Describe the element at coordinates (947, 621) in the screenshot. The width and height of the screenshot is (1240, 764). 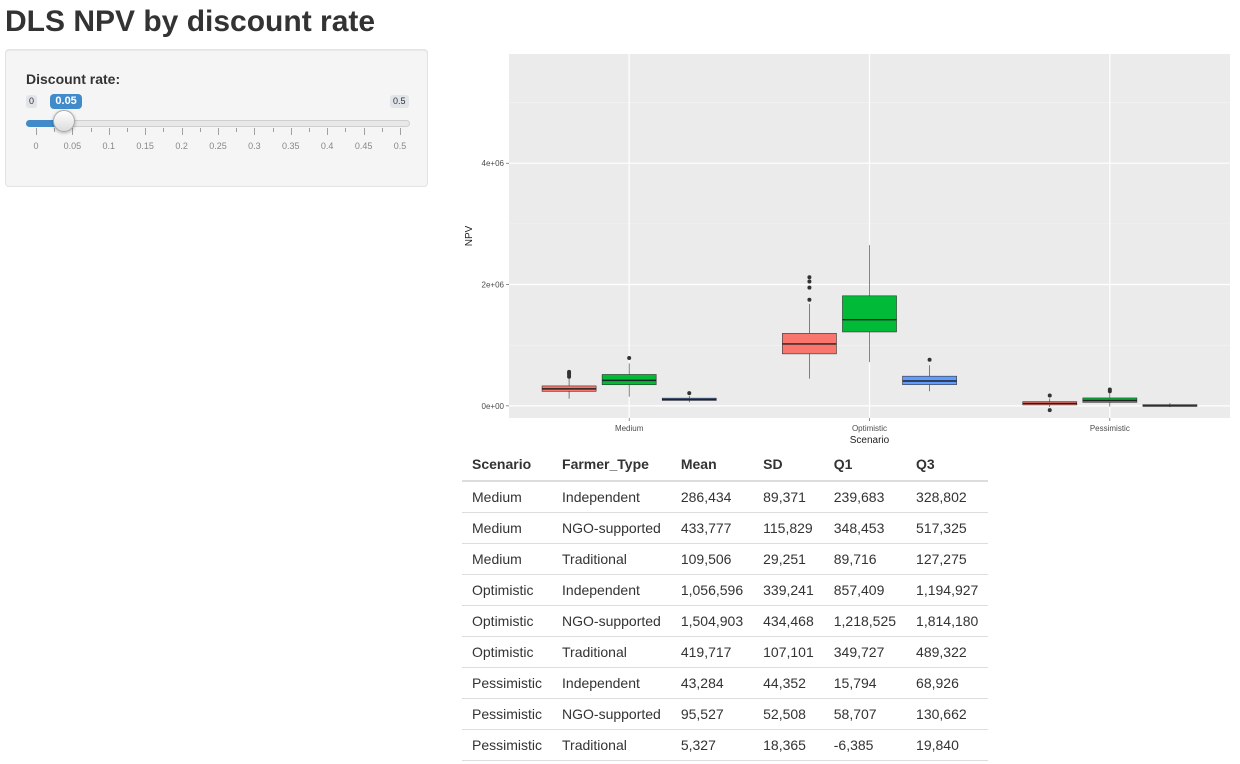
I see `table-cell: 1,814,180` at that location.